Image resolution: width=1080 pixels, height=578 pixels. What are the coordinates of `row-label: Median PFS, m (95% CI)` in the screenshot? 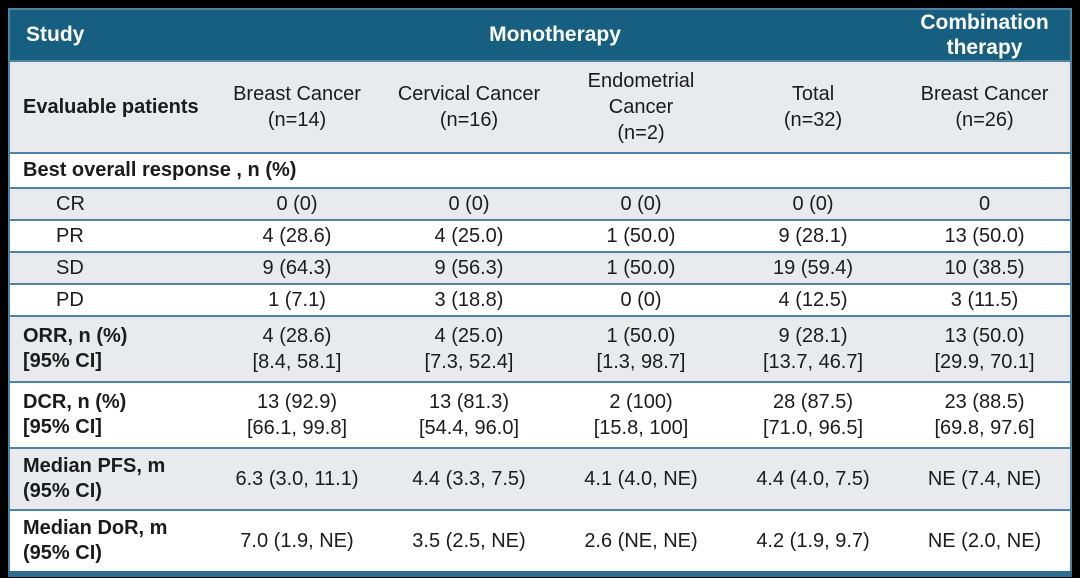 It's located at (110, 478).